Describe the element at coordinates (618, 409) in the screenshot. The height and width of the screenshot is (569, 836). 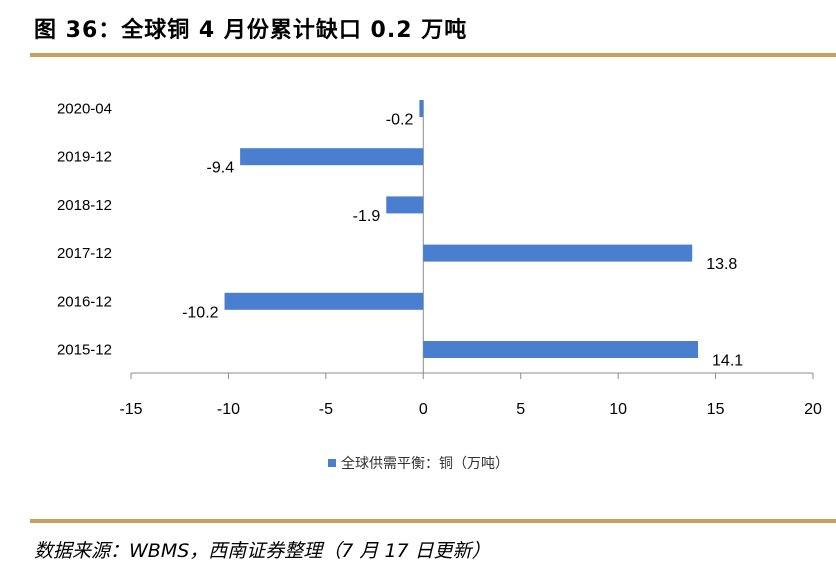
I see `x-tick-label: 10` at that location.